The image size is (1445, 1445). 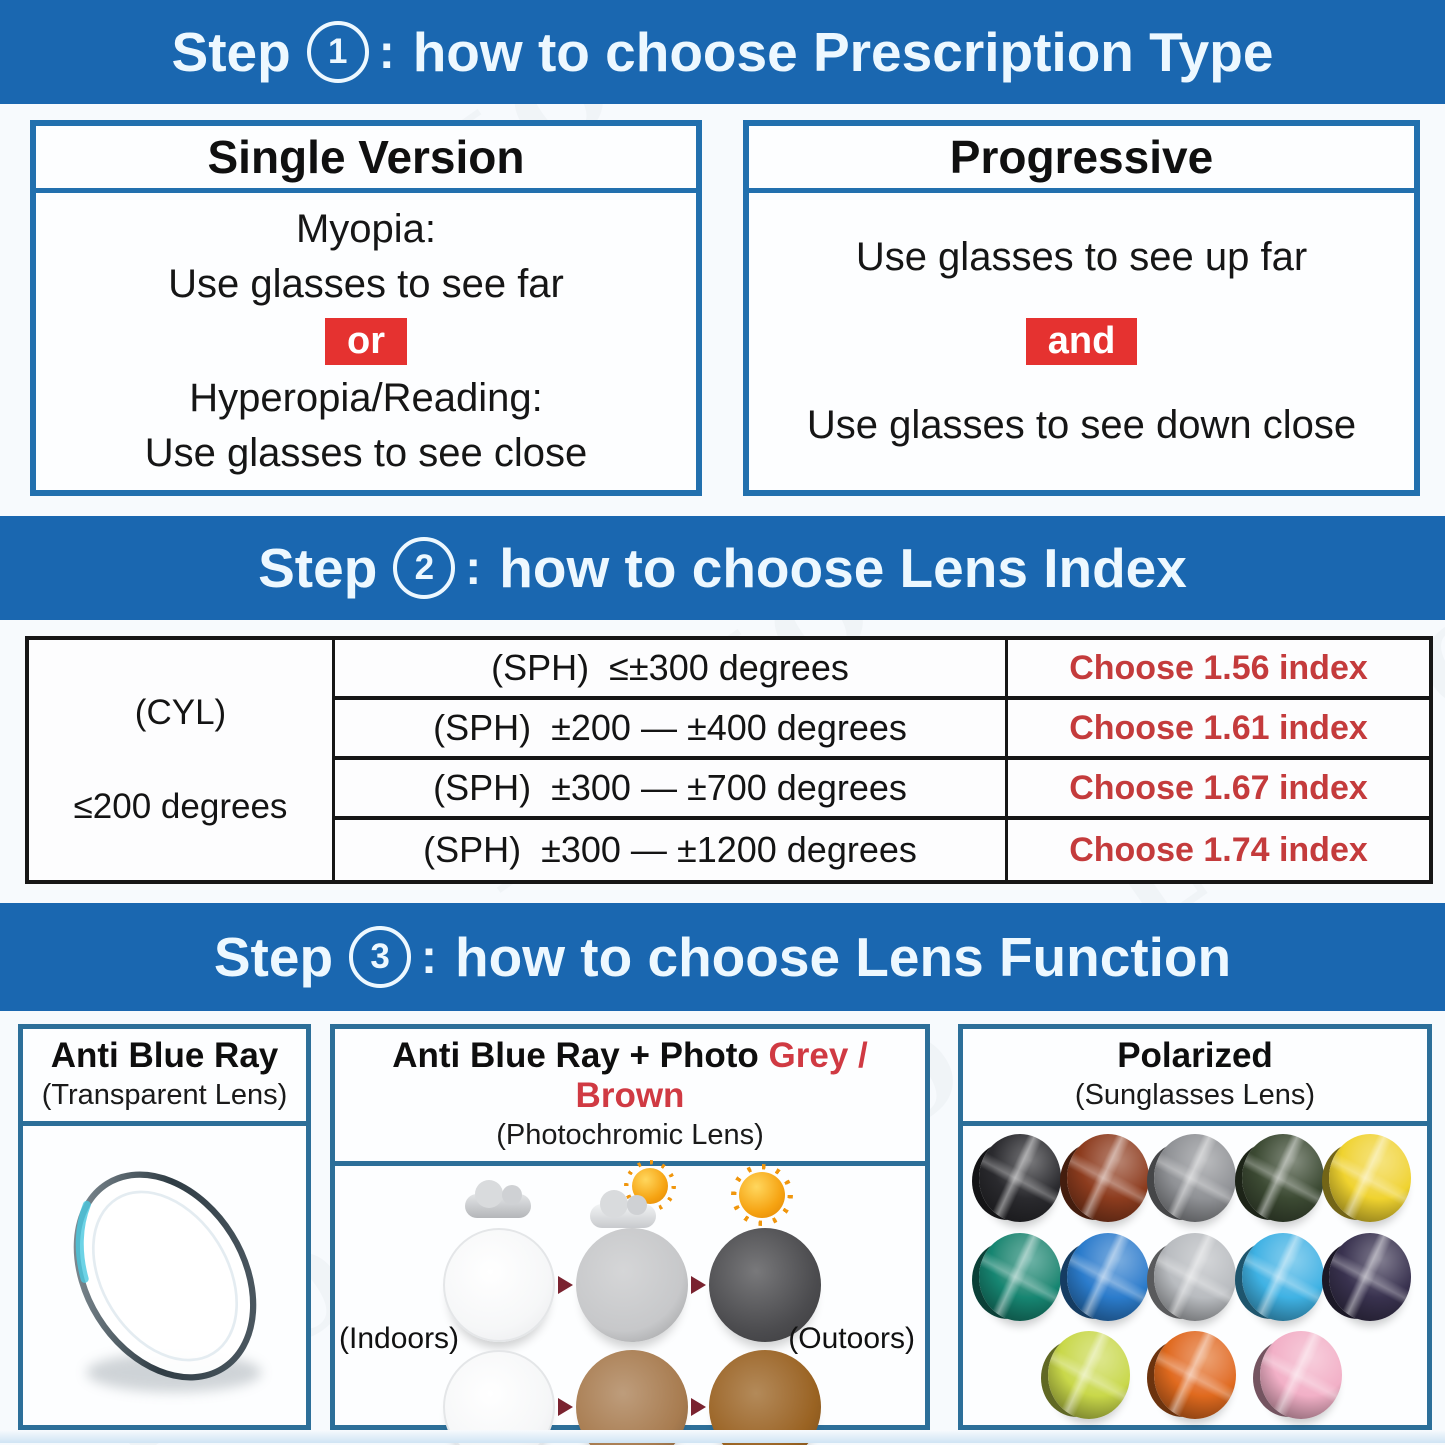 What do you see at coordinates (1282, 1276) in the screenshot?
I see `polarized-swatch-sky-blue` at bounding box center [1282, 1276].